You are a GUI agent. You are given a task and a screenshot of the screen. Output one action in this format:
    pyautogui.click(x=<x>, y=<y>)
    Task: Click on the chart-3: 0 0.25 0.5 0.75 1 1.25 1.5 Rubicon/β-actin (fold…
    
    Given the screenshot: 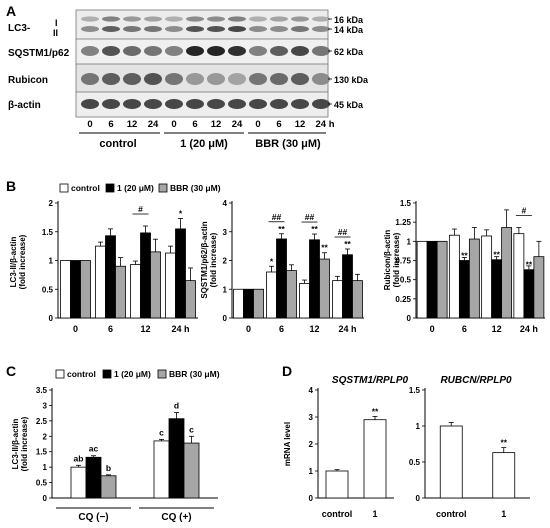 What is the action you would take?
    pyautogui.click(x=464, y=266)
    